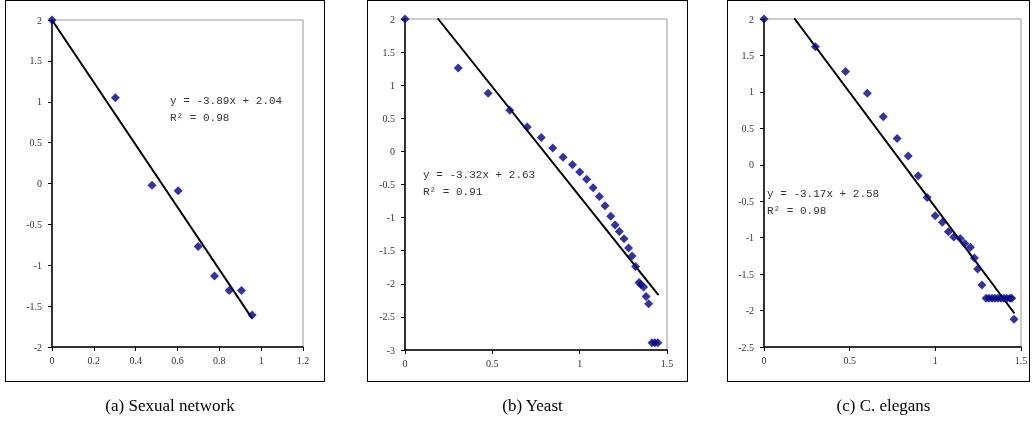 This screenshot has height=428, width=1035. Describe the element at coordinates (219, 360) in the screenshot. I see `x-tick-label: 0.8` at that location.